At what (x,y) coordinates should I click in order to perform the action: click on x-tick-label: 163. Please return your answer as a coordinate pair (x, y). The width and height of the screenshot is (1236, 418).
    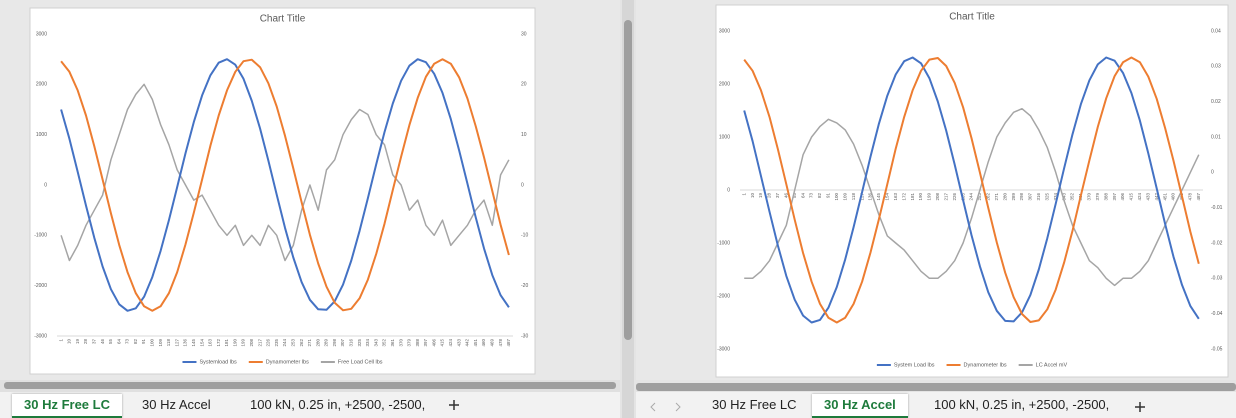
    Looking at the image, I should click on (895, 197).